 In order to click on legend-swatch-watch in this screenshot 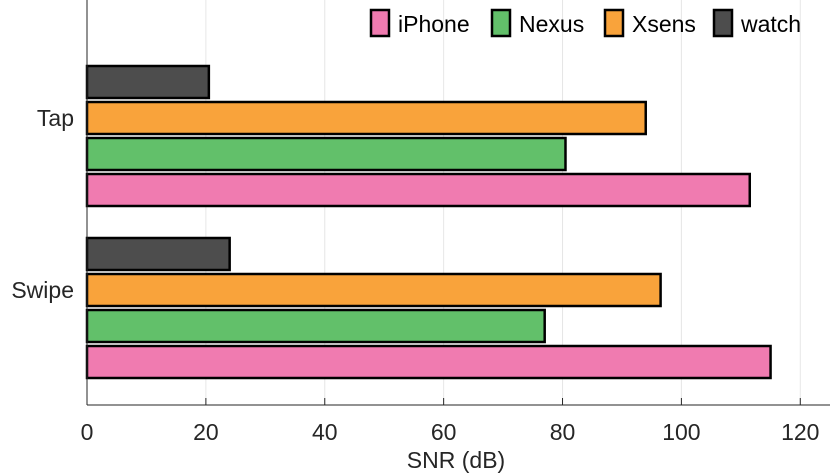, I will do `click(723, 23)`.